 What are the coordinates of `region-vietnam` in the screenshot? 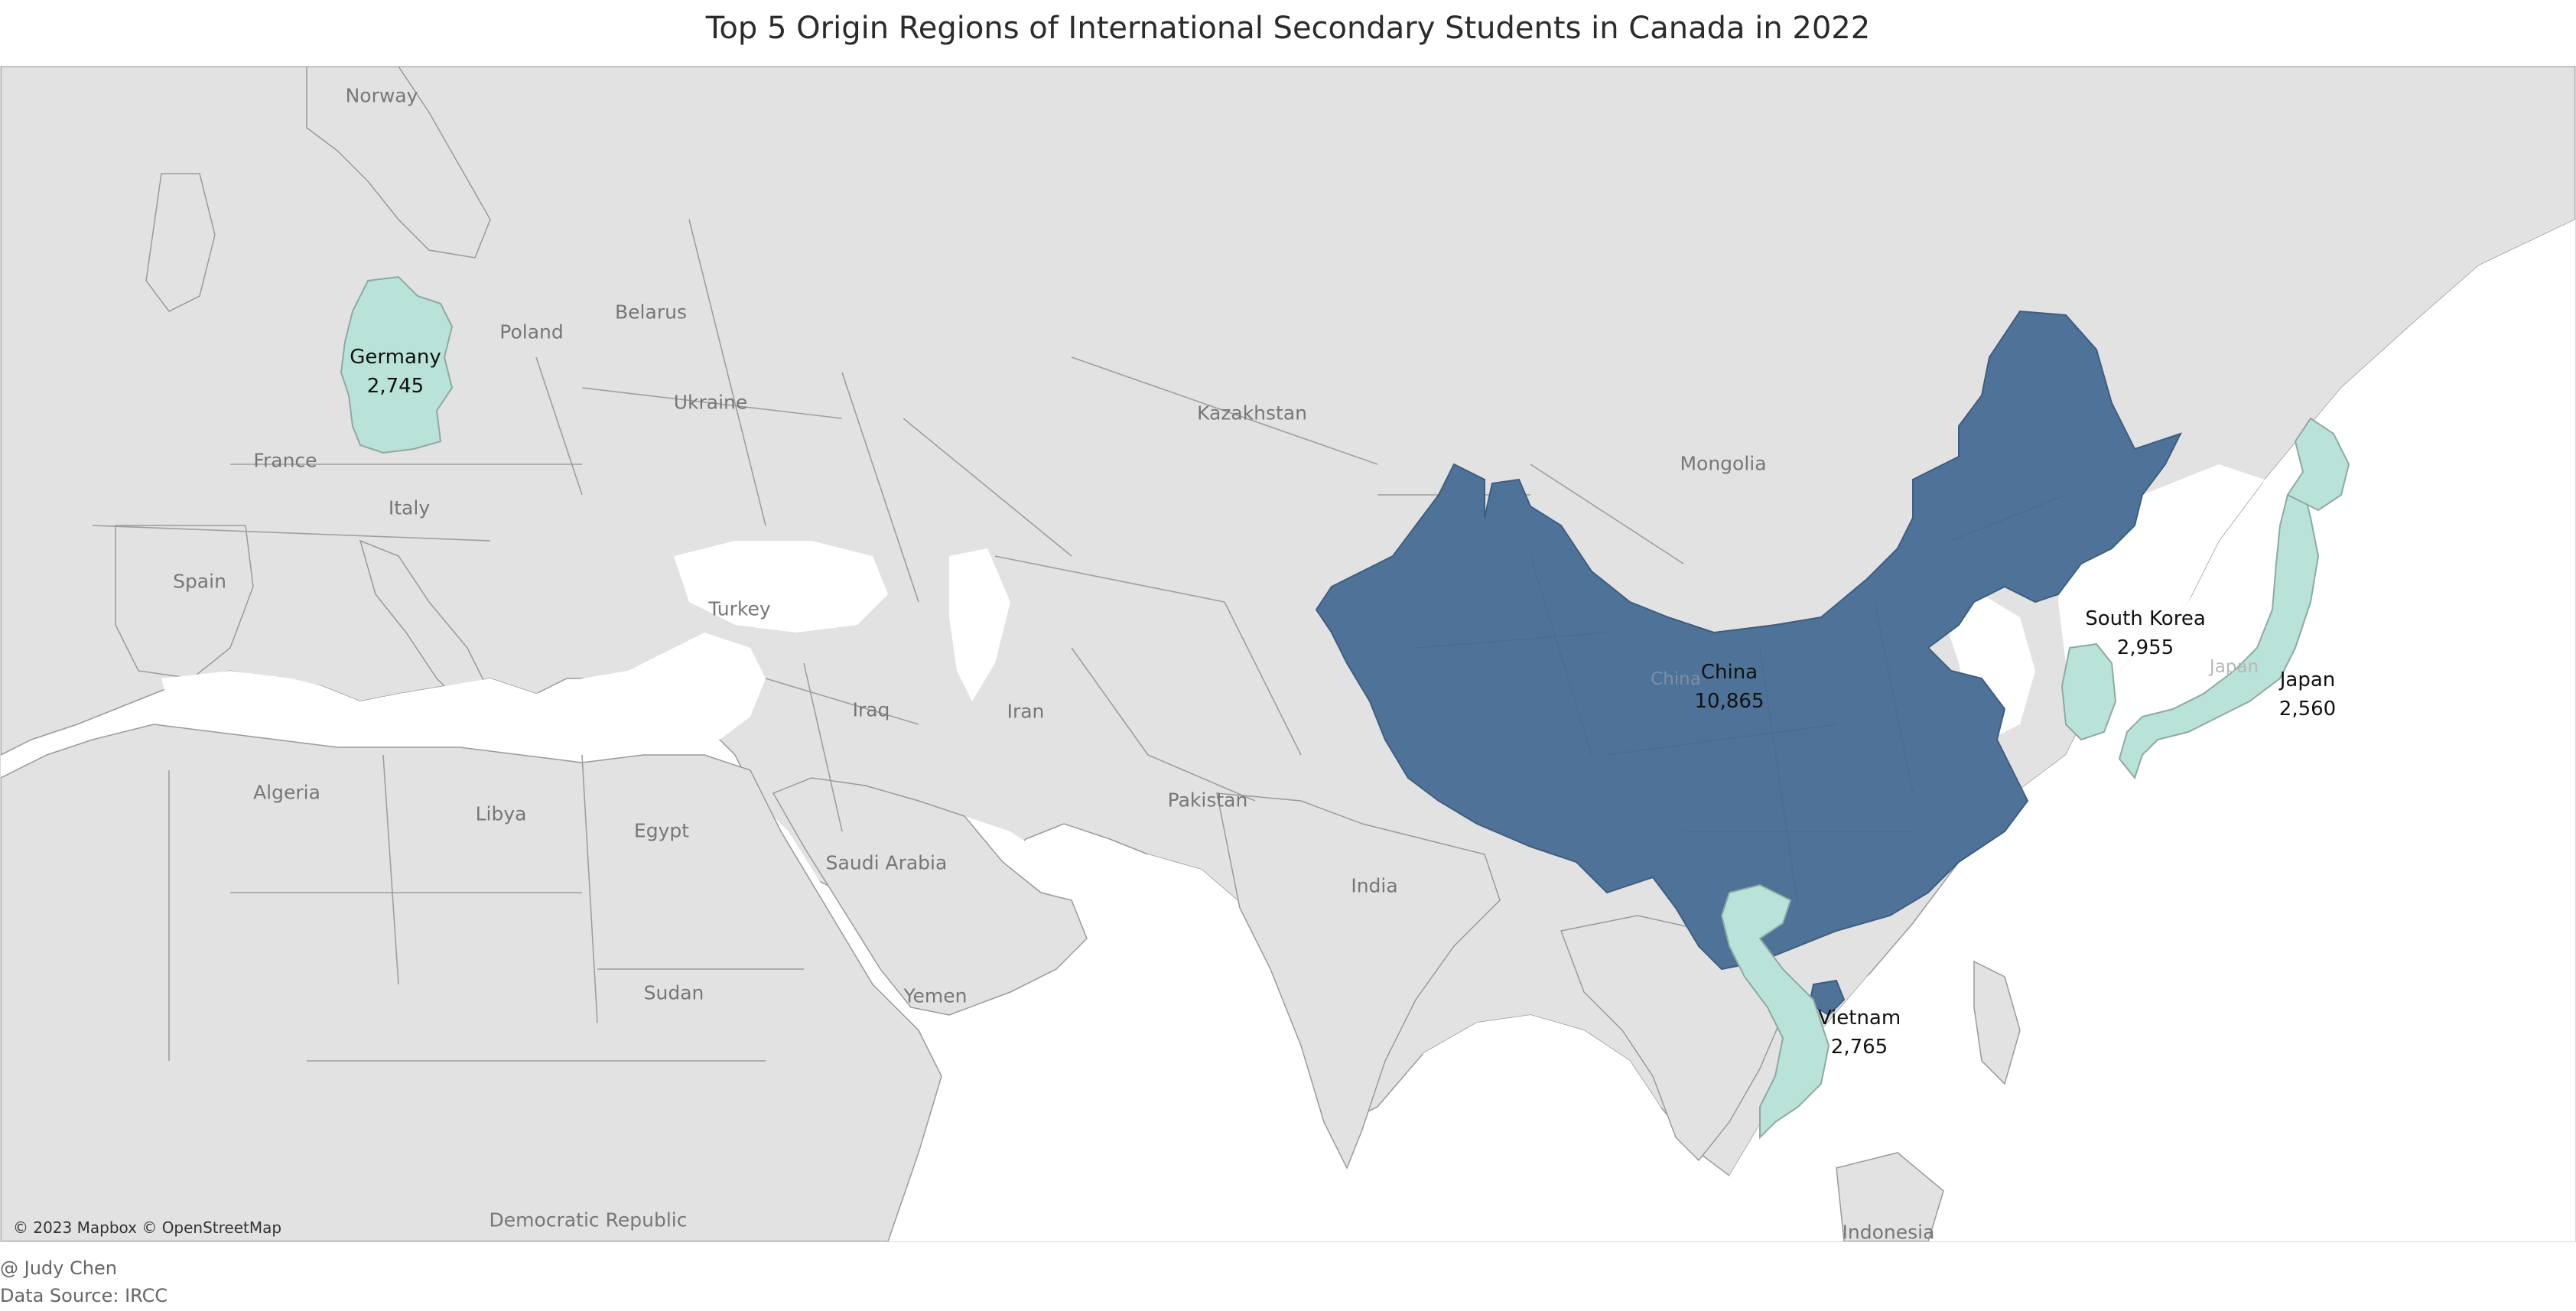 It's located at (1775, 1012).